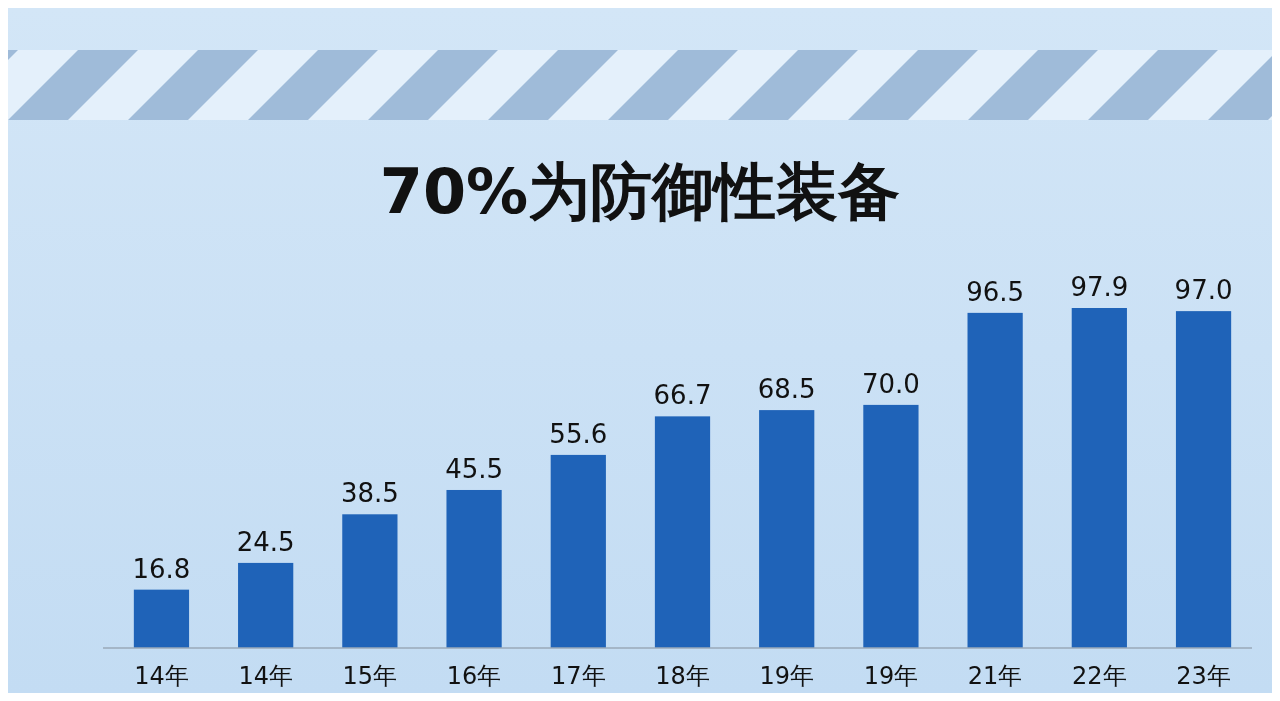 The image size is (1280, 701). Describe the element at coordinates (1099, 287) in the screenshot. I see `data-label: 97.9` at that location.